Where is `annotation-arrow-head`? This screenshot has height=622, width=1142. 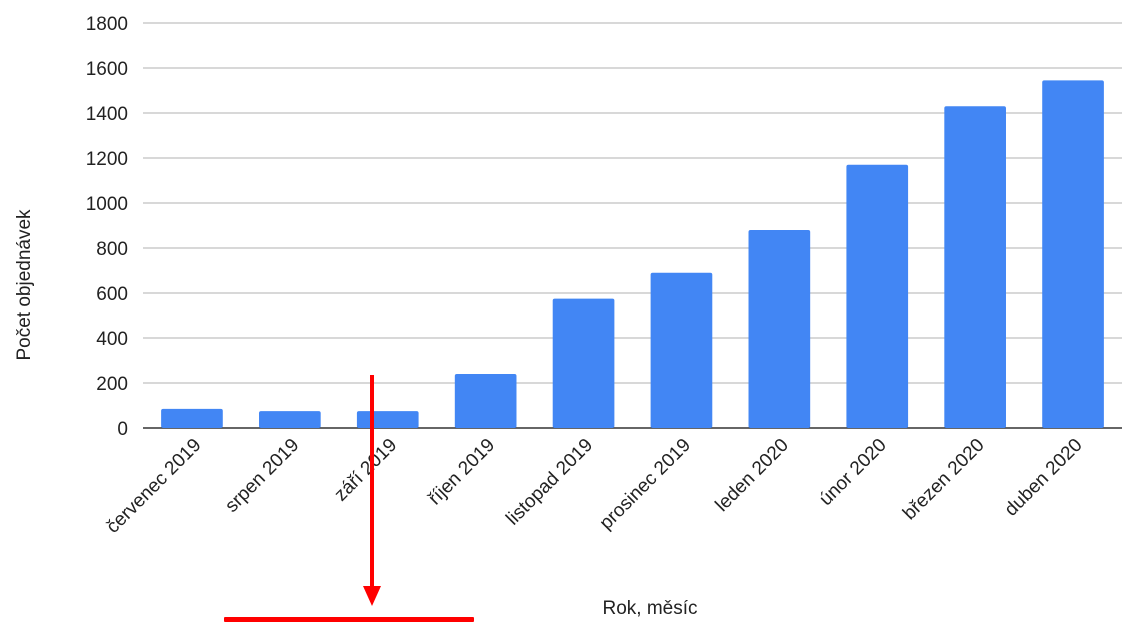 annotation-arrow-head is located at coordinates (372, 596).